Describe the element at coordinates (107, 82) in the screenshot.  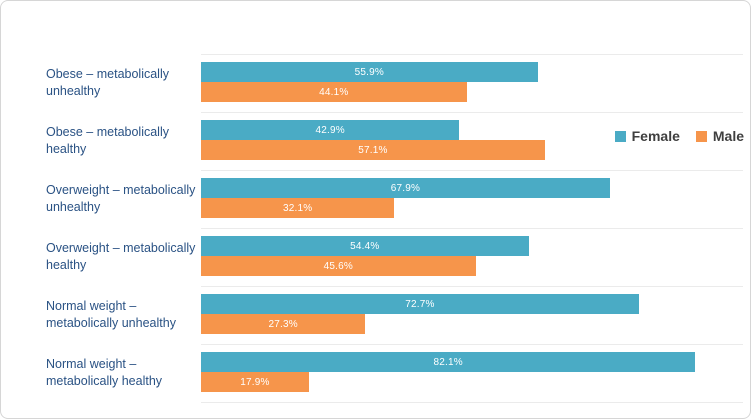
I see `category-label: Obese – metabolically unhealthy` at that location.